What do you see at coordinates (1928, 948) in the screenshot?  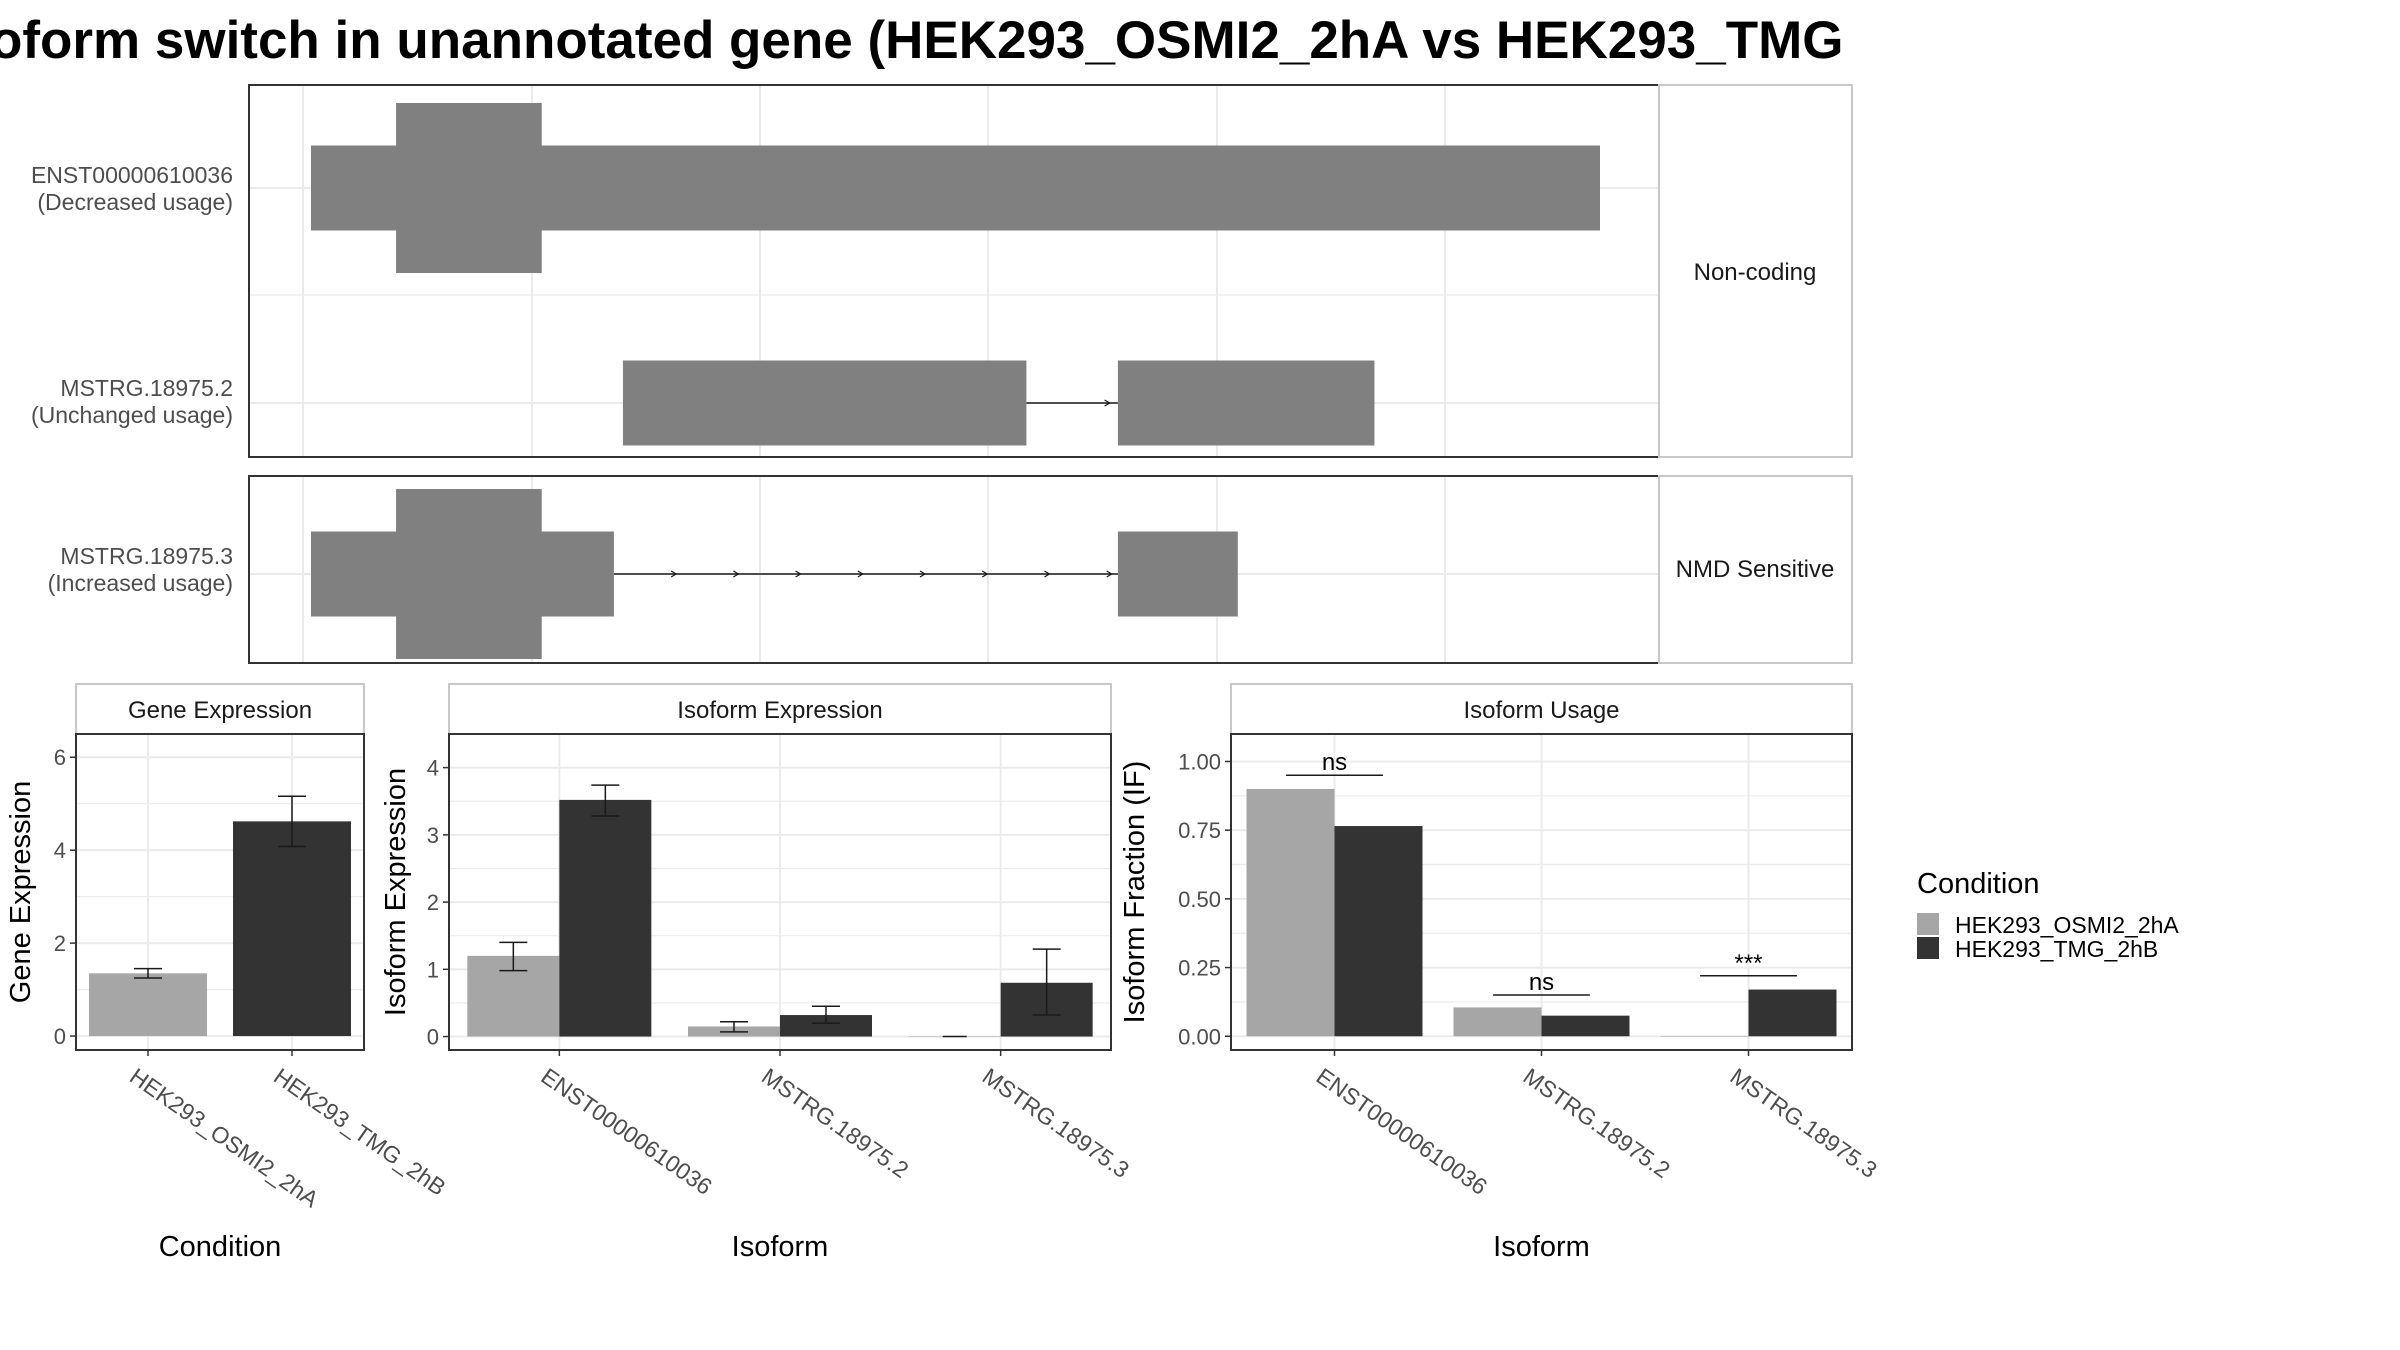 I see `legend-swatch-tmg` at bounding box center [1928, 948].